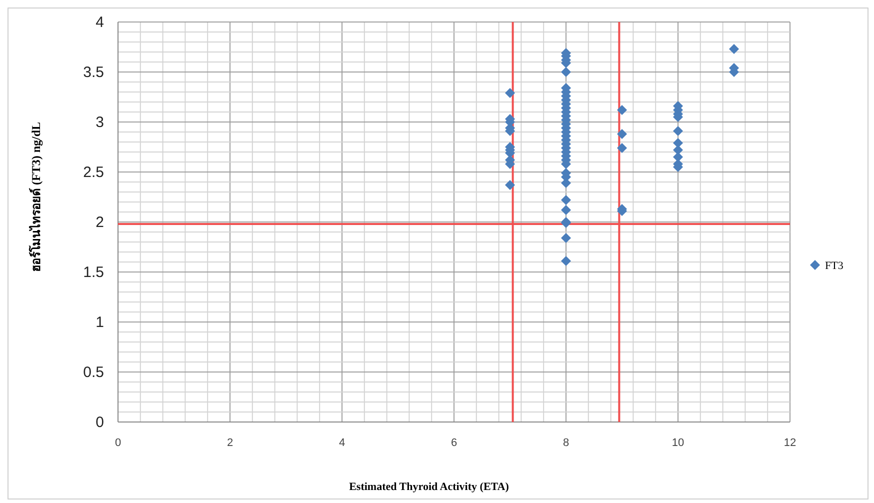 The image size is (874, 503). Describe the element at coordinates (100, 122) in the screenshot. I see `y-tick-label: 3` at that location.